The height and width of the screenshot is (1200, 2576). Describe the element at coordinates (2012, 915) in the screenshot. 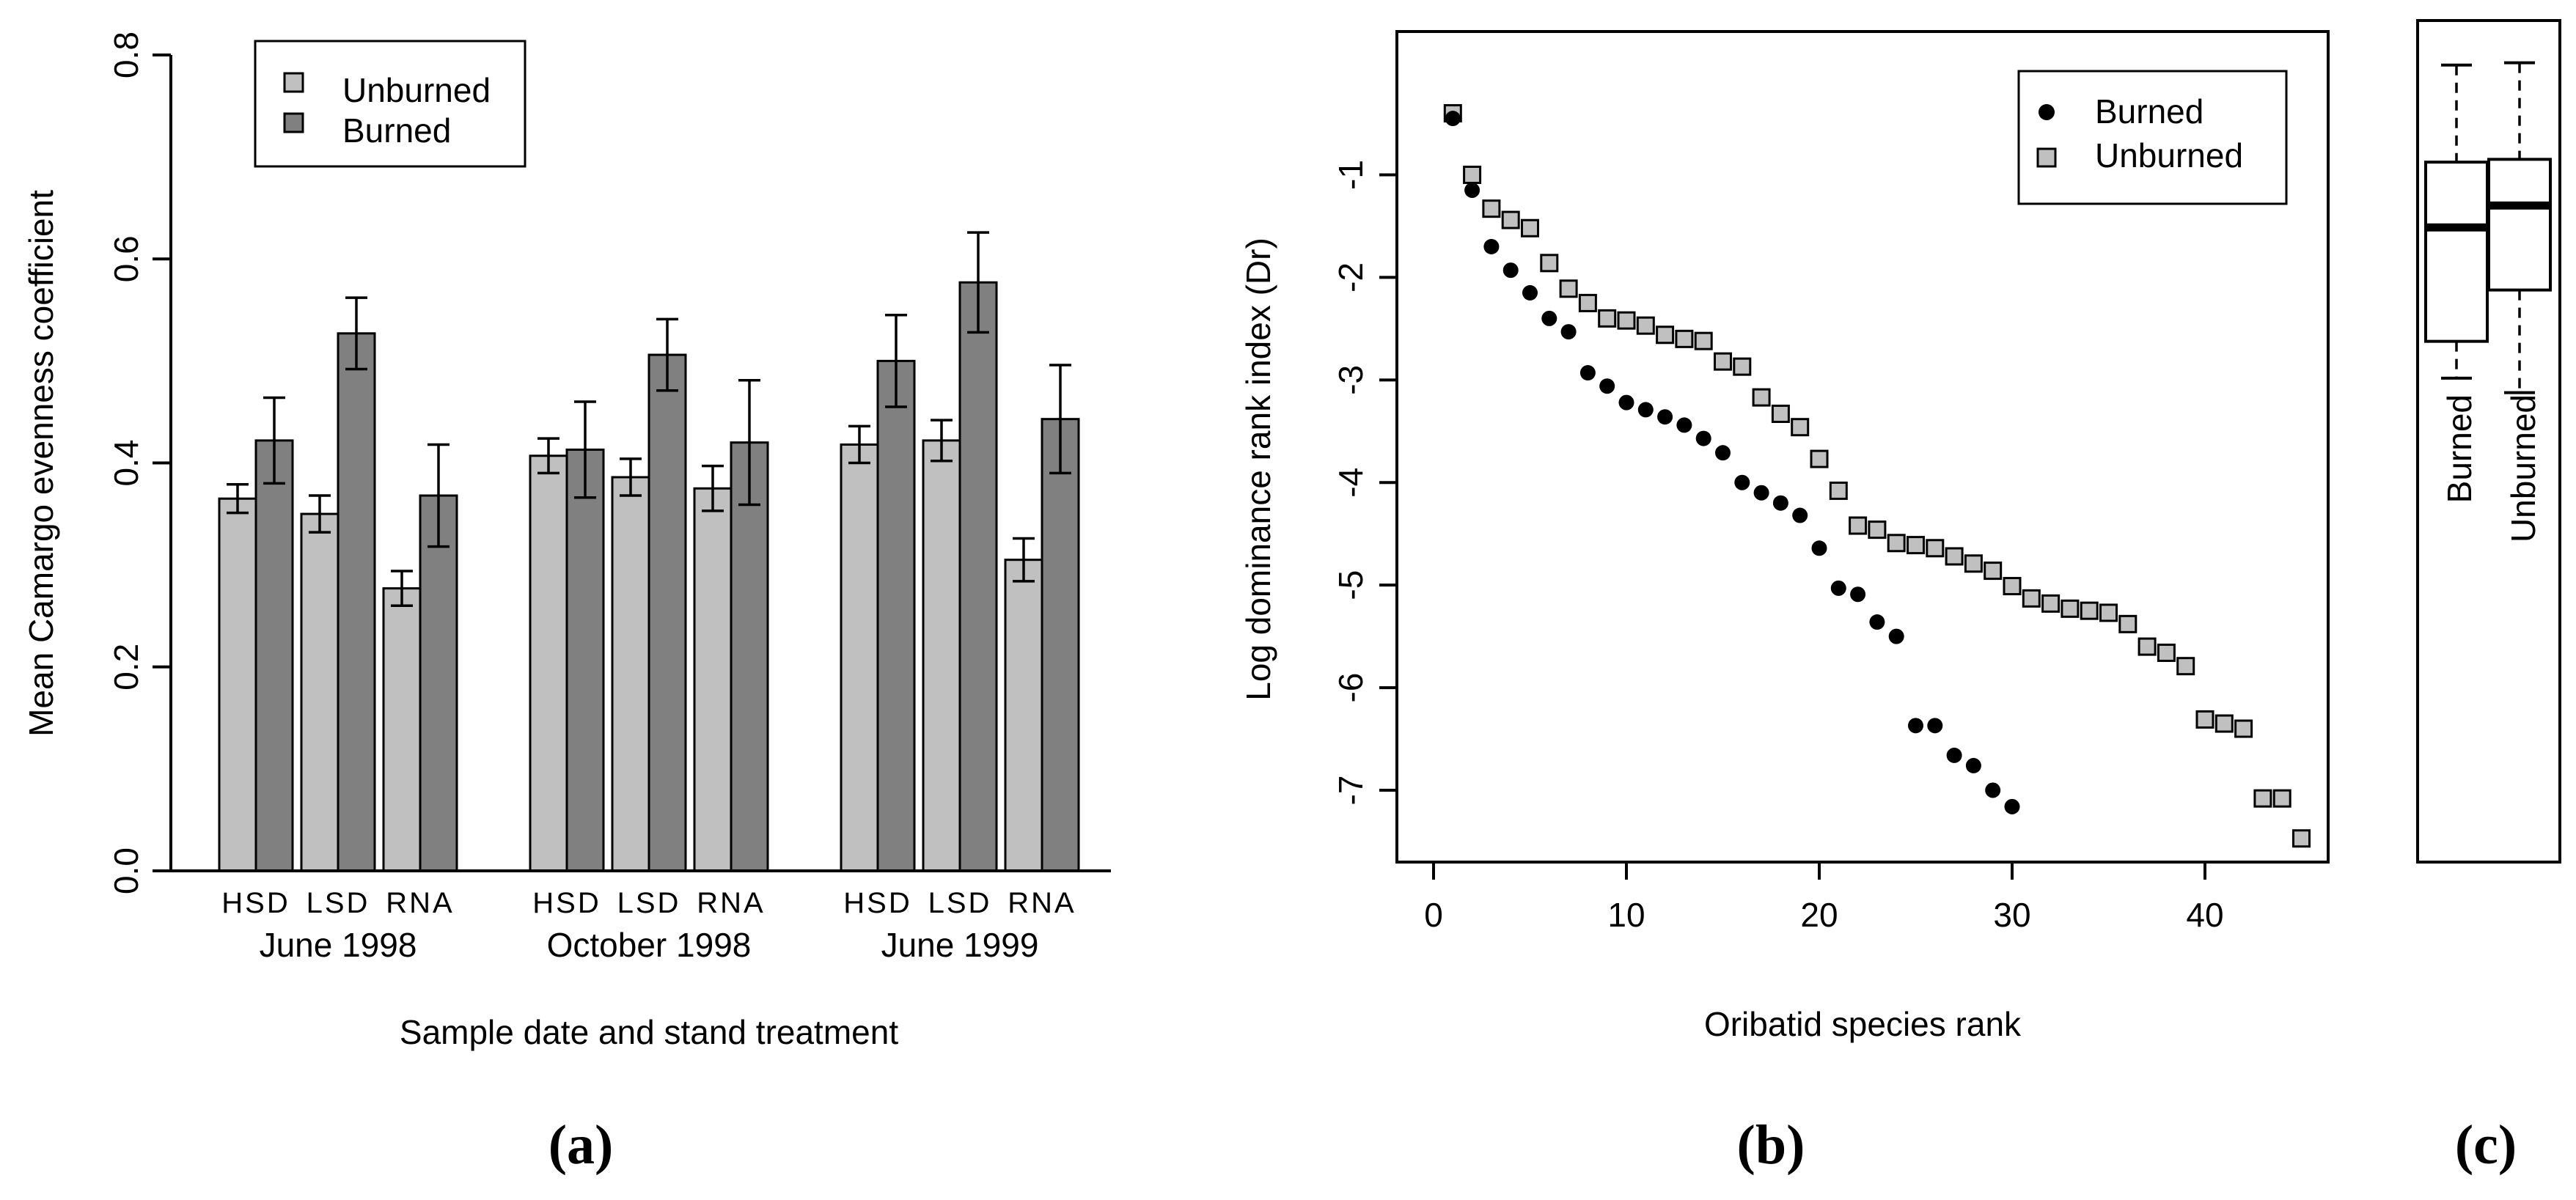

I see `panel-b-x-tick-label: 30` at that location.